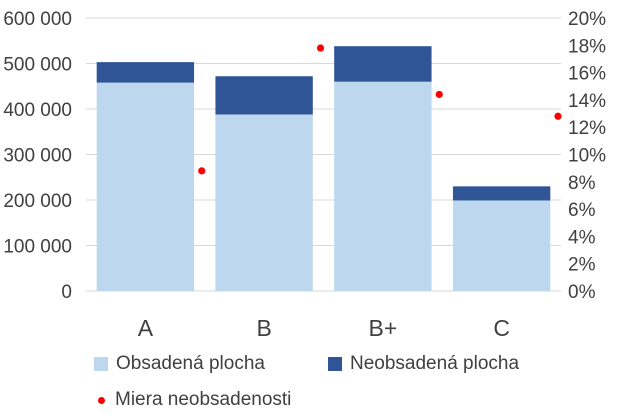  Describe the element at coordinates (37, 247) in the screenshot. I see `left-axis-tick-label: 100 000` at that location.